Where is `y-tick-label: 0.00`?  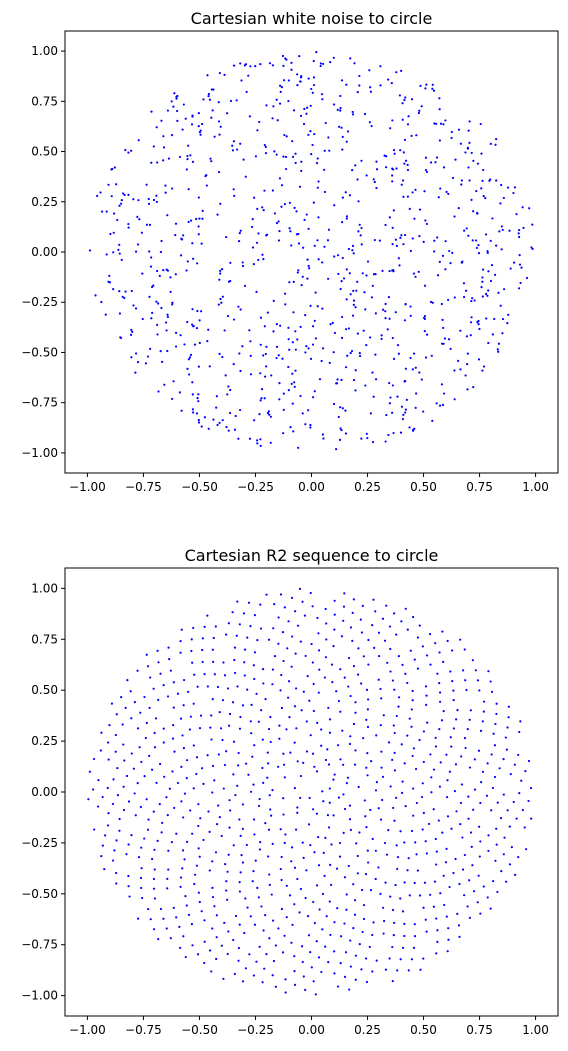 y-tick-label: 0.00 is located at coordinates (44, 252).